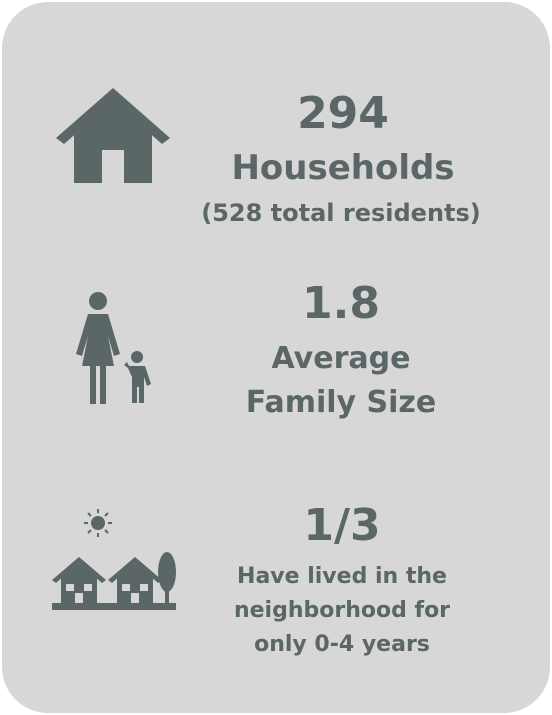 The width and height of the screenshot is (552, 715). Describe the element at coordinates (341, 303) in the screenshot. I see `stat-value: 1.8` at that location.